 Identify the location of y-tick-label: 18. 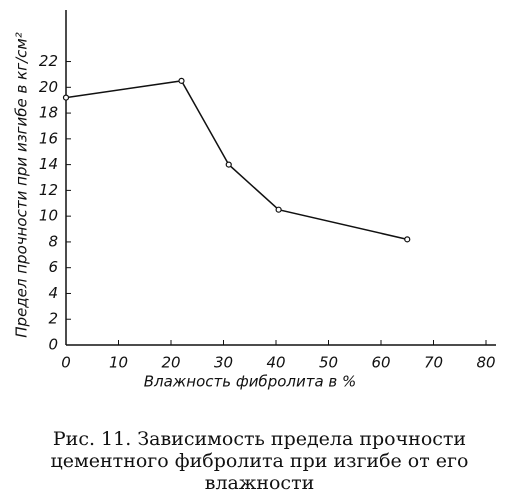
(48, 113).